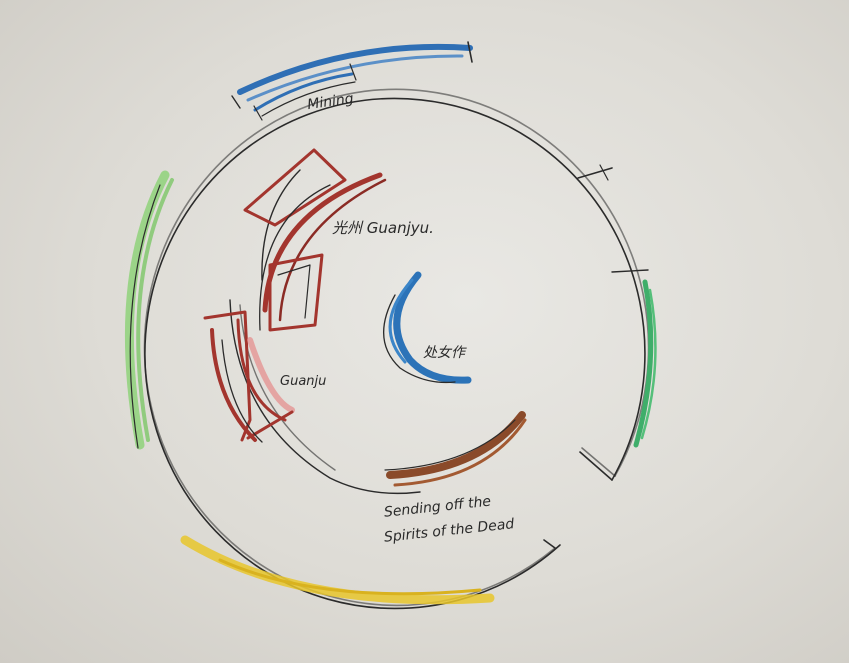  Describe the element at coordinates (337, 570) in the screenshot. I see `yellow-arc` at that location.